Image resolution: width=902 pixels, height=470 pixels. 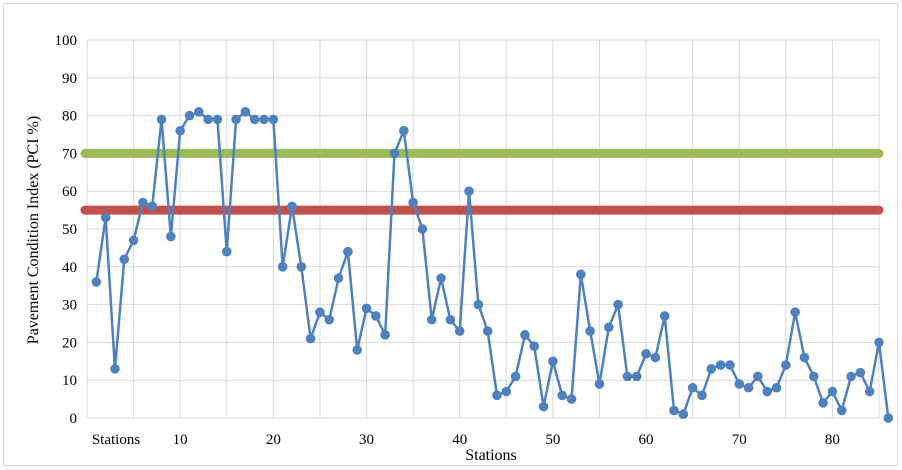 What do you see at coordinates (459, 440) in the screenshot?
I see `x-tick-label: 40` at bounding box center [459, 440].